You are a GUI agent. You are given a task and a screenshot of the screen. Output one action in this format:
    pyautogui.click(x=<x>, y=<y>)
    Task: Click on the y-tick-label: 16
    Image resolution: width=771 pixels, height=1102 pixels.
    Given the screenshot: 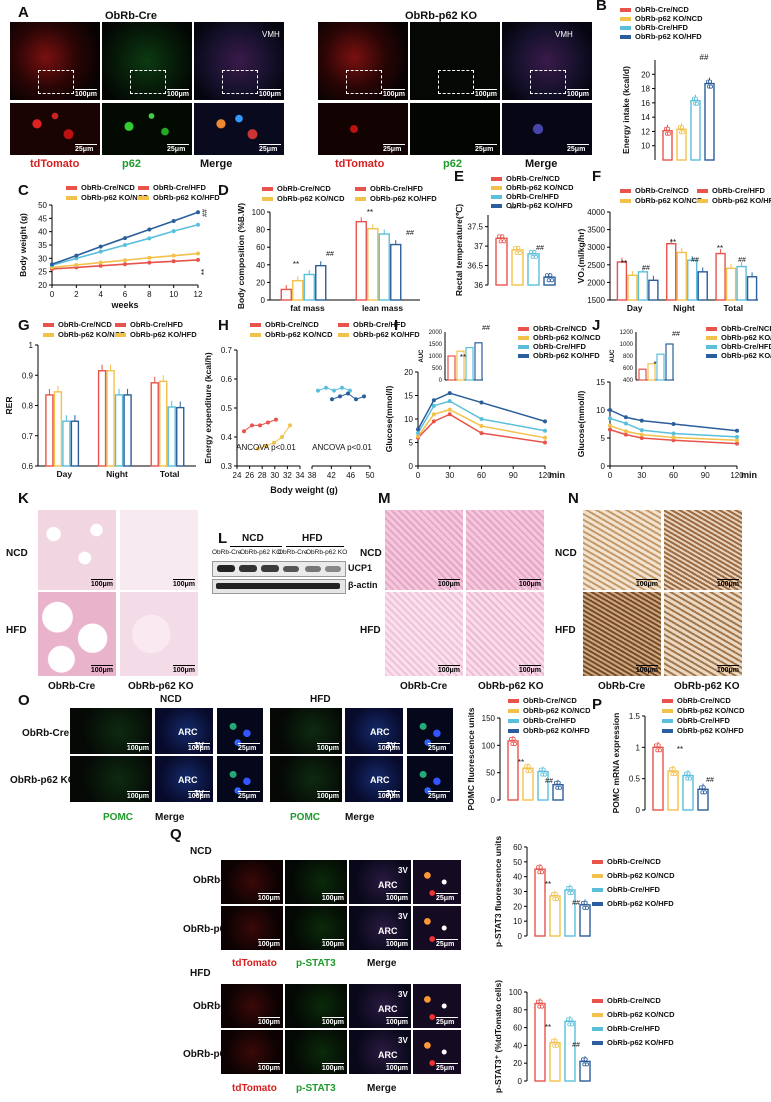 What is the action you would take?
    pyautogui.click(x=645, y=103)
    